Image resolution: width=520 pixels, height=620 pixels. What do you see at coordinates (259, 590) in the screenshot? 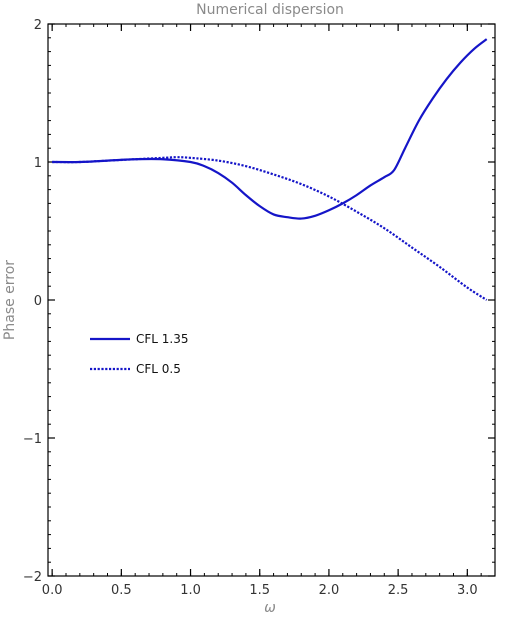
I see `x-tick-label: 1.5` at bounding box center [259, 590].